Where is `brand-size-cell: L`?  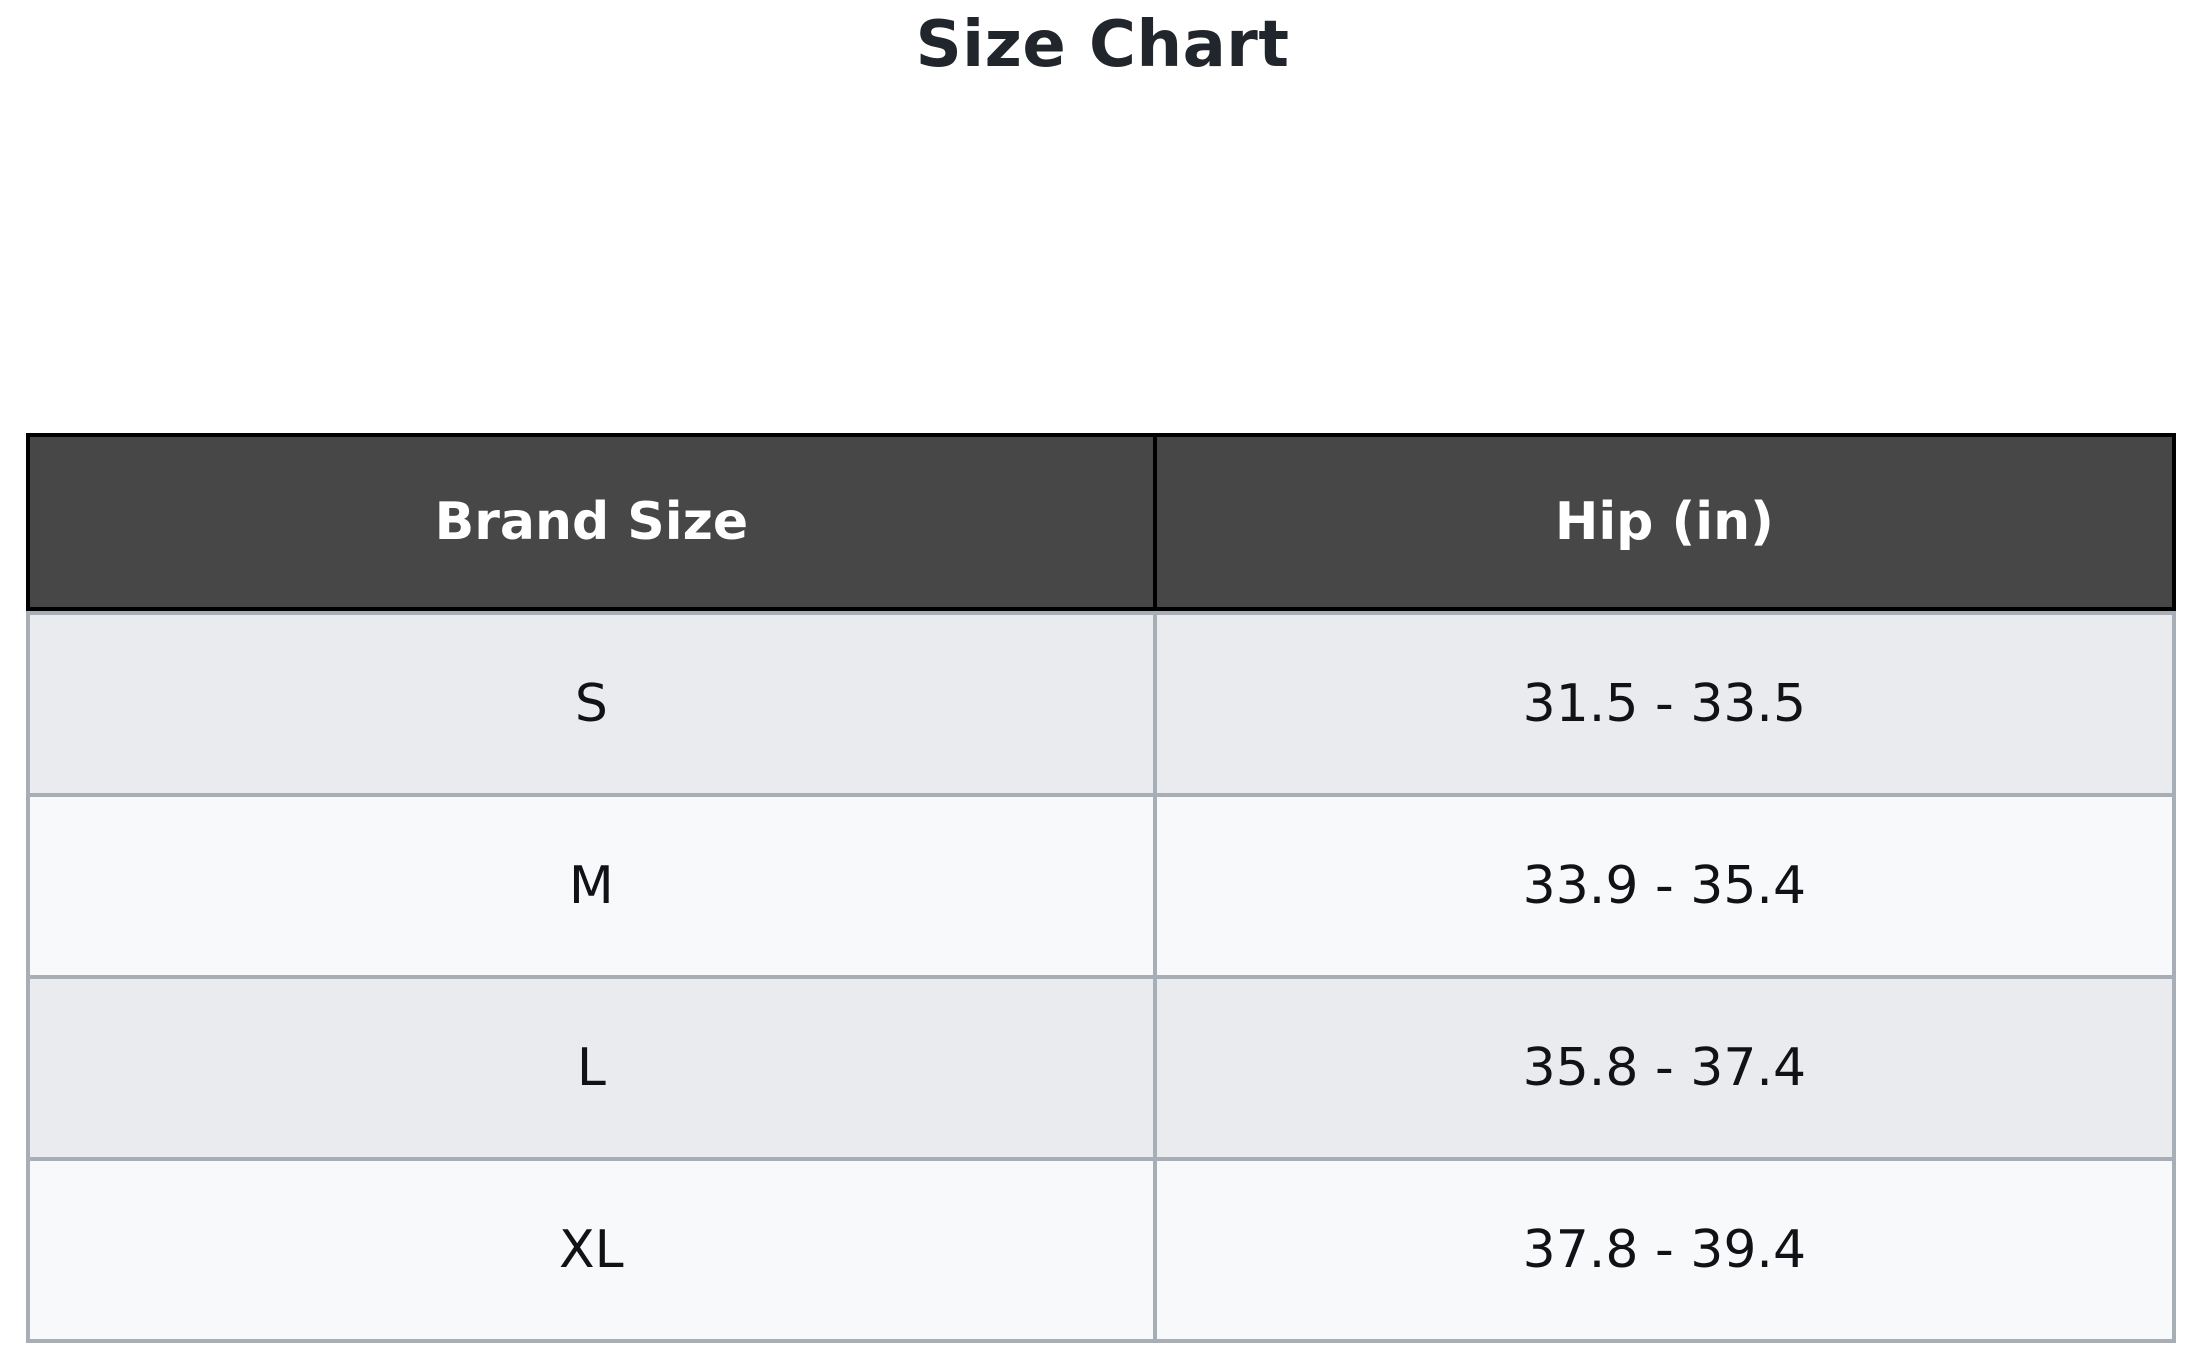 brand-size-cell: L is located at coordinates (593, 1068).